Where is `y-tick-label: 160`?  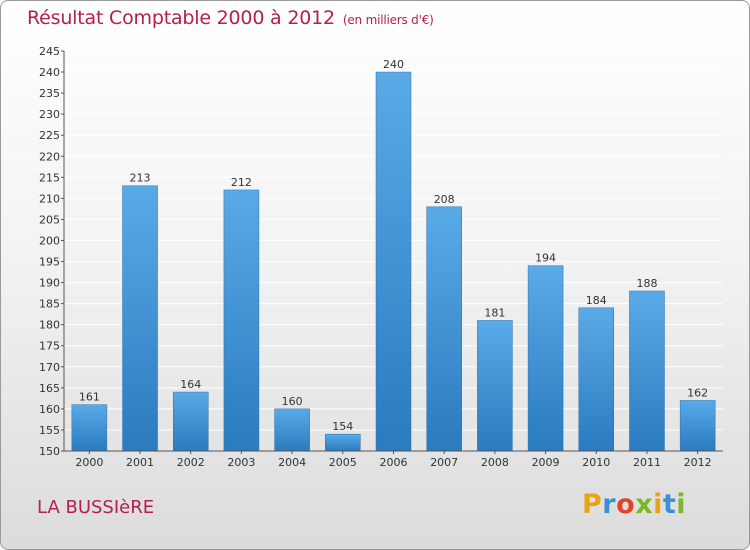 y-tick-label: 160 is located at coordinates (49, 409).